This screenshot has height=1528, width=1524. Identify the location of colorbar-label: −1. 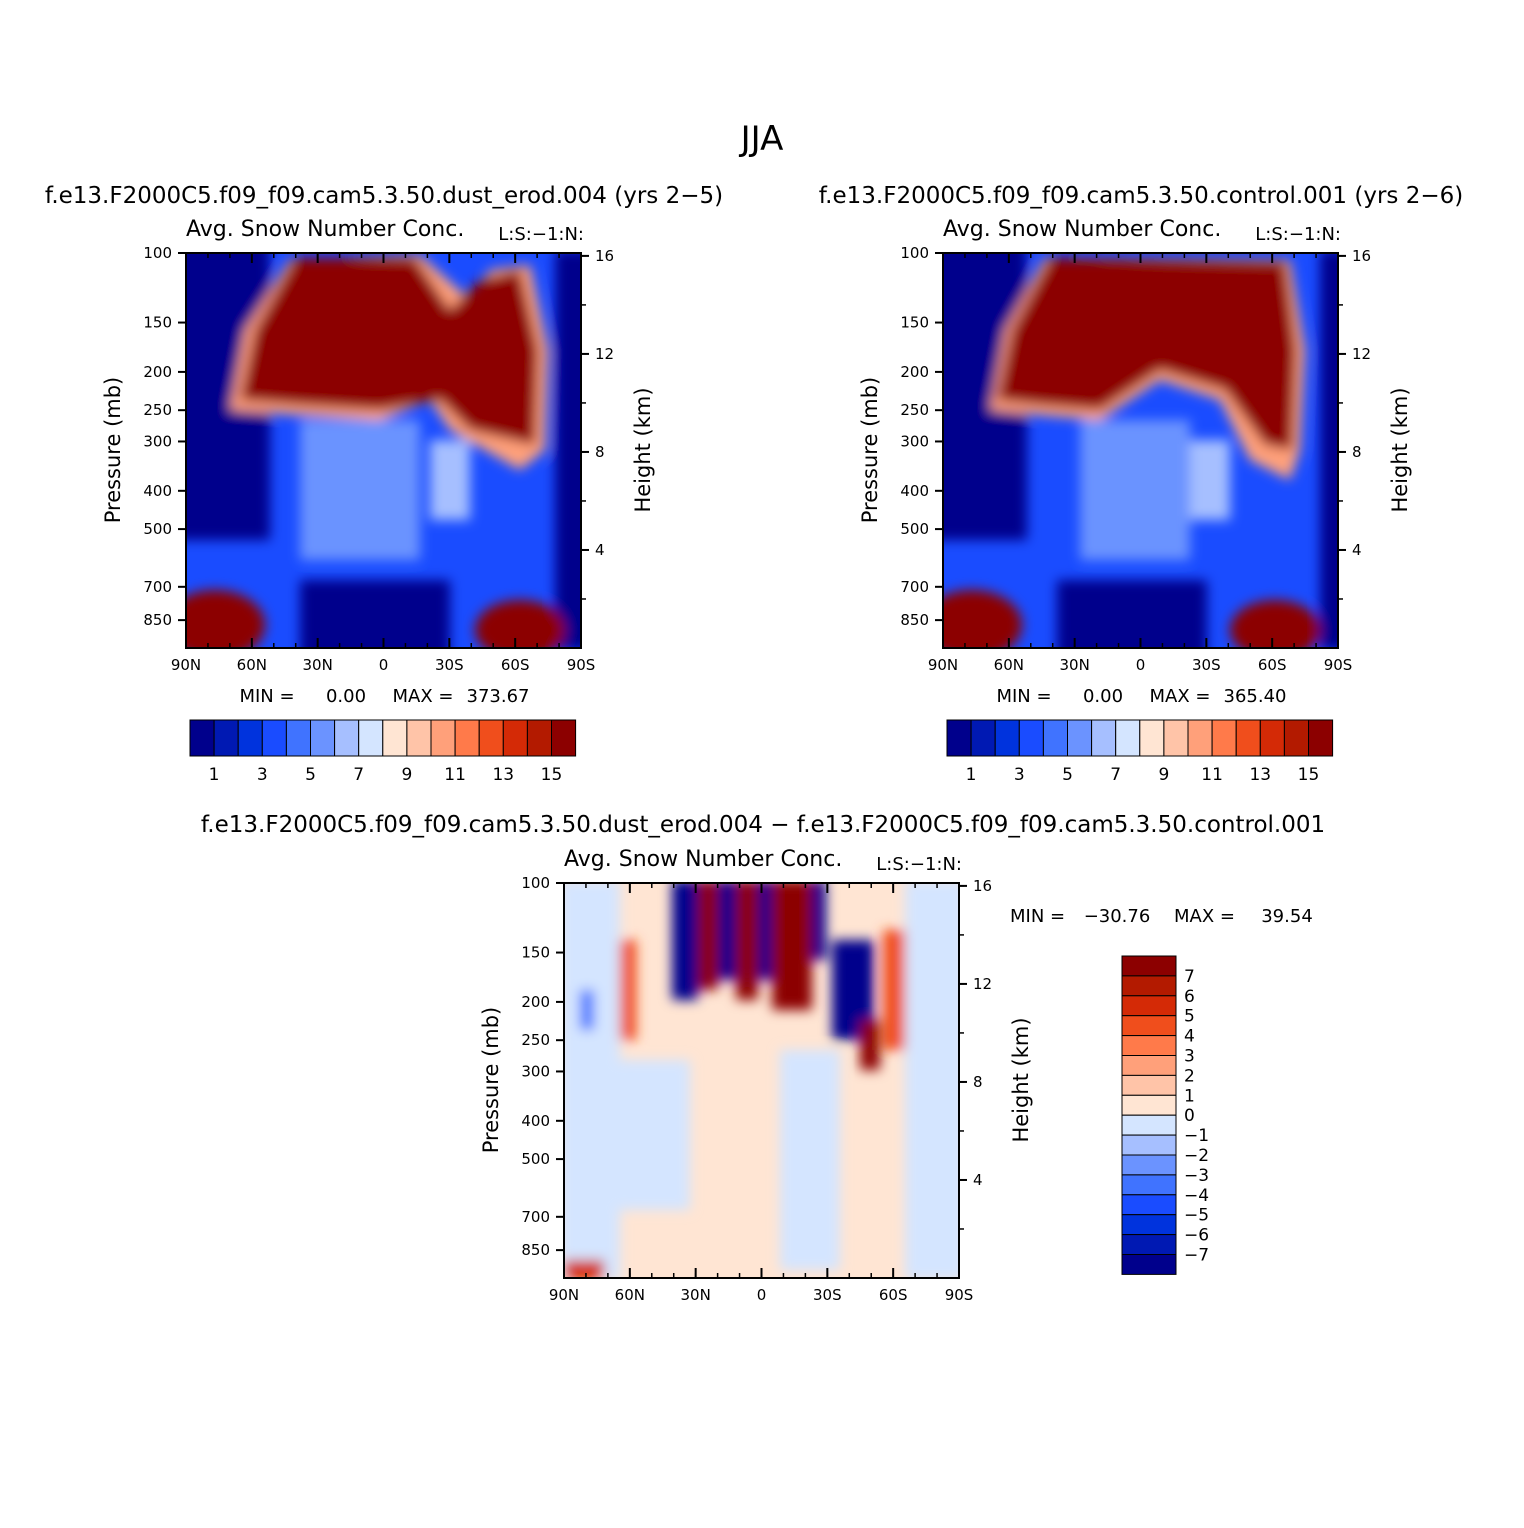
(1196, 1136).